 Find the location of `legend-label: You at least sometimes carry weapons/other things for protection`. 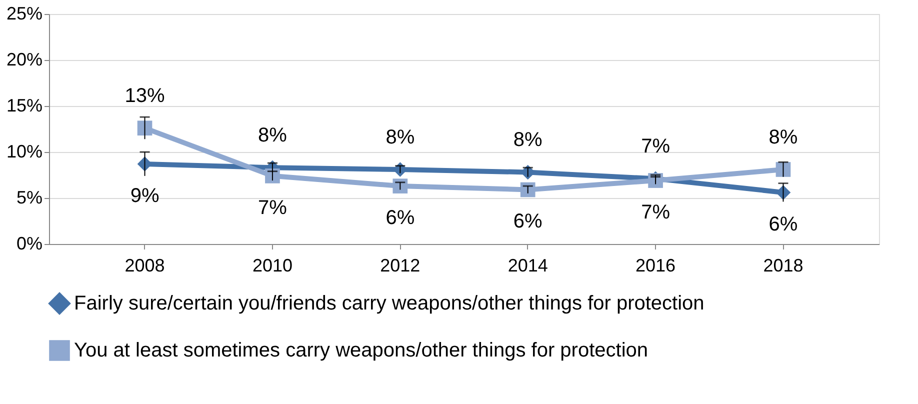

legend-label: You at least sometimes carry weapons/other things for protection is located at coordinates (361, 351).